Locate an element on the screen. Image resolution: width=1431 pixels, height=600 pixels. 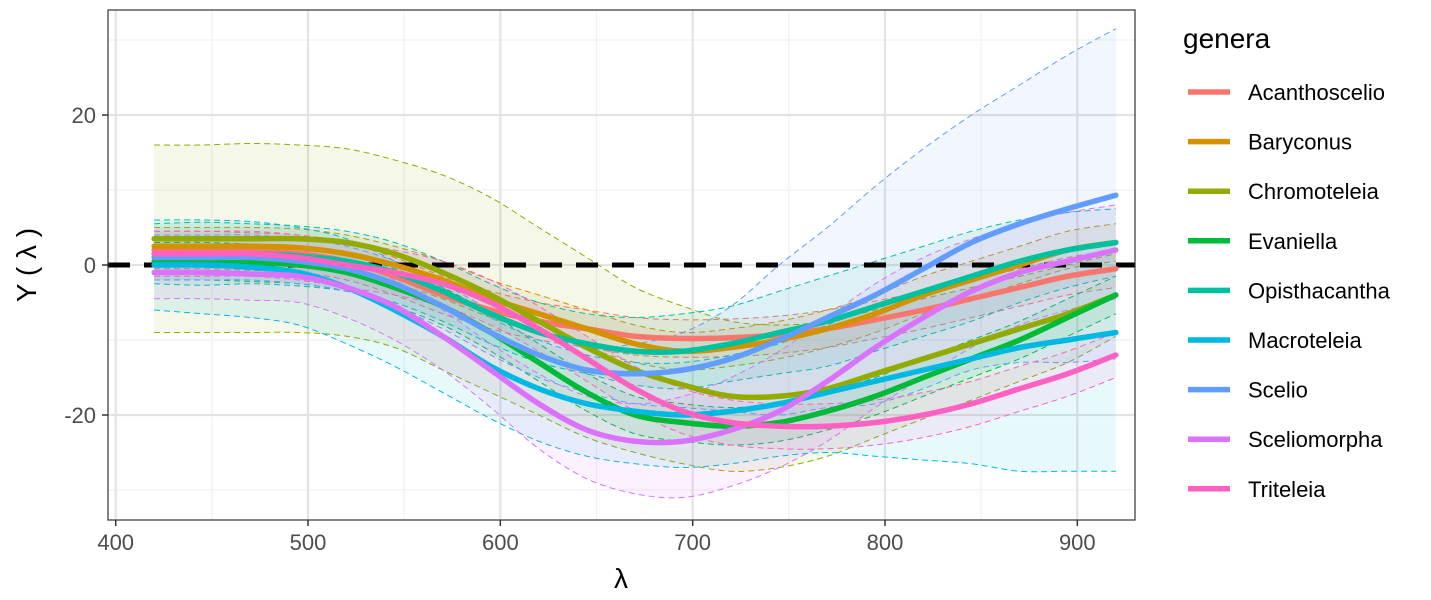
legend-label-scelio: Scelio is located at coordinates (1278, 390).